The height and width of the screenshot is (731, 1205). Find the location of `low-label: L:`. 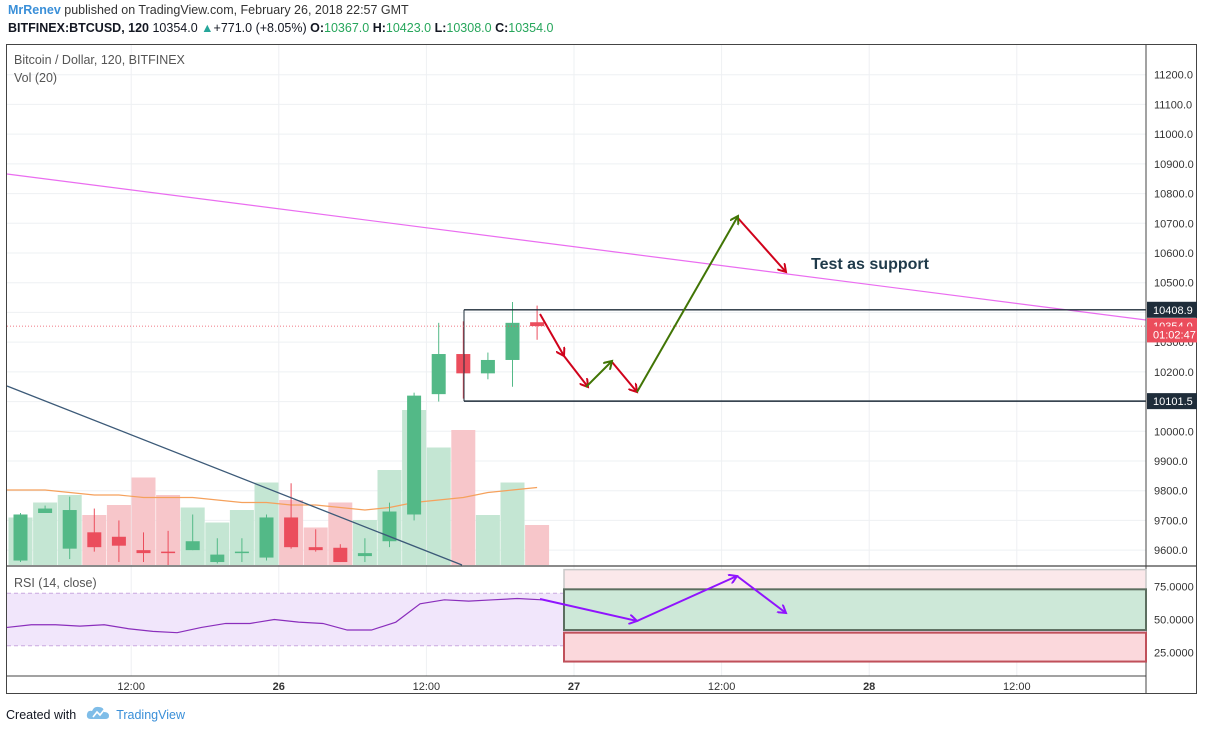

low-label: L: is located at coordinates (440, 28).